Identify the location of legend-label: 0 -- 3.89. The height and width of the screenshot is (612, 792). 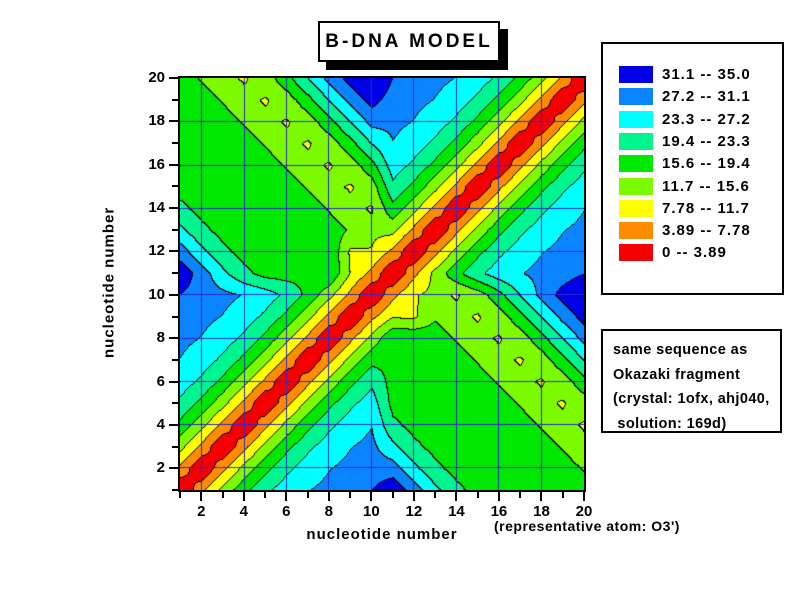
(694, 252).